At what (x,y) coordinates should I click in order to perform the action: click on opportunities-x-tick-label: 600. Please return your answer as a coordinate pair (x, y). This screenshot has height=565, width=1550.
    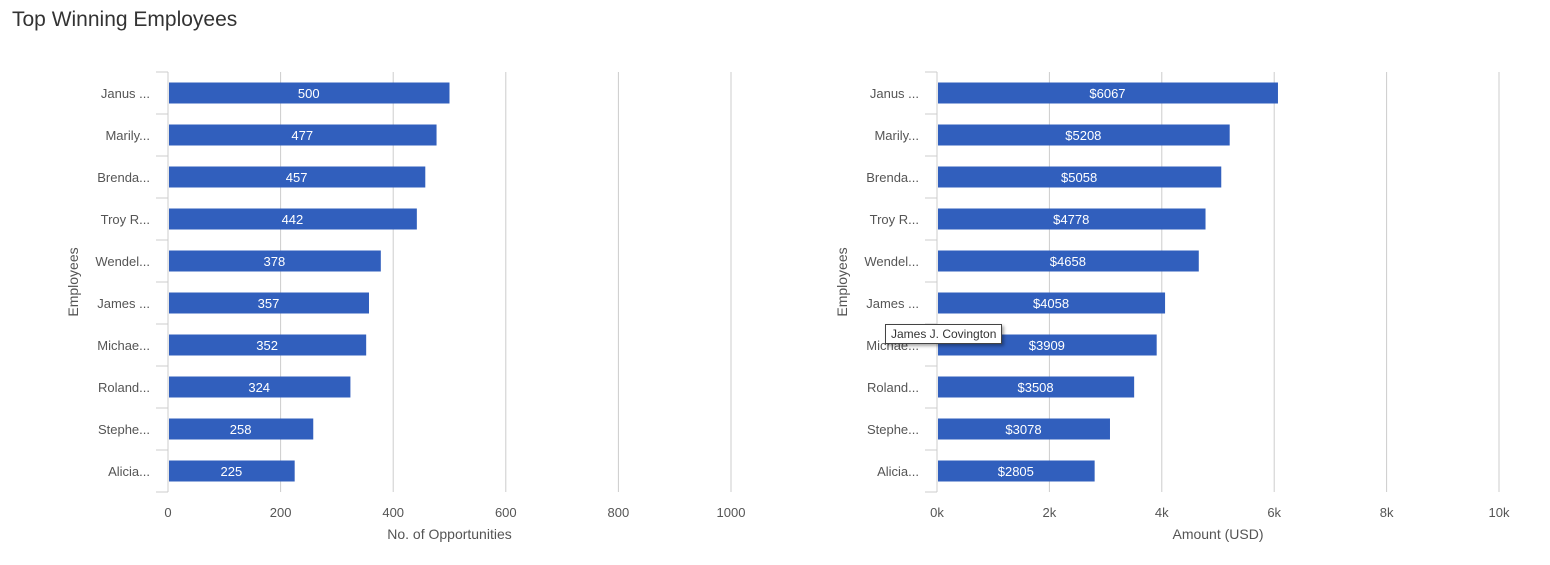
    Looking at the image, I should click on (506, 512).